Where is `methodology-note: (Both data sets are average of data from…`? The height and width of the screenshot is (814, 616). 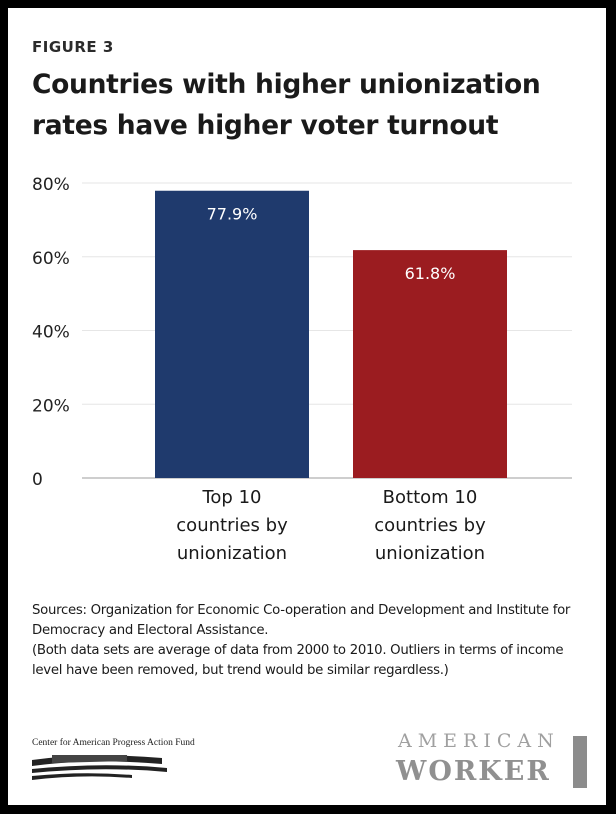 methodology-note: (Both data sets are average of data from… is located at coordinates (298, 660).